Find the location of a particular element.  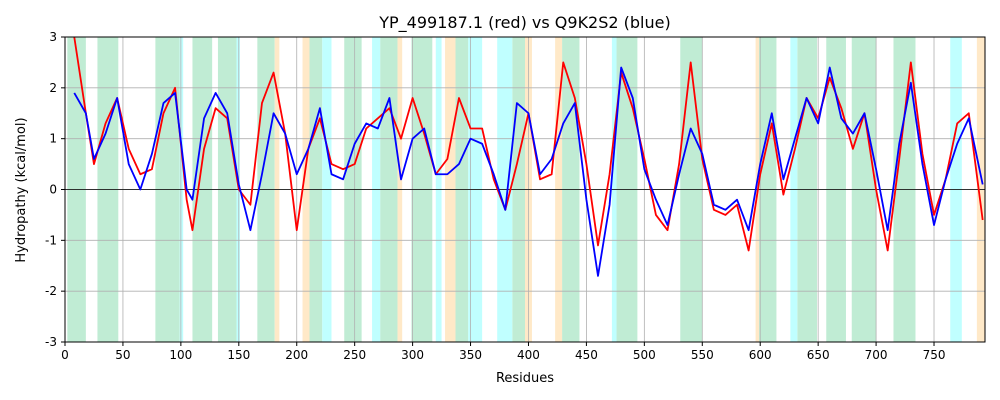

y-tick-label: -3 is located at coordinates (51, 342).